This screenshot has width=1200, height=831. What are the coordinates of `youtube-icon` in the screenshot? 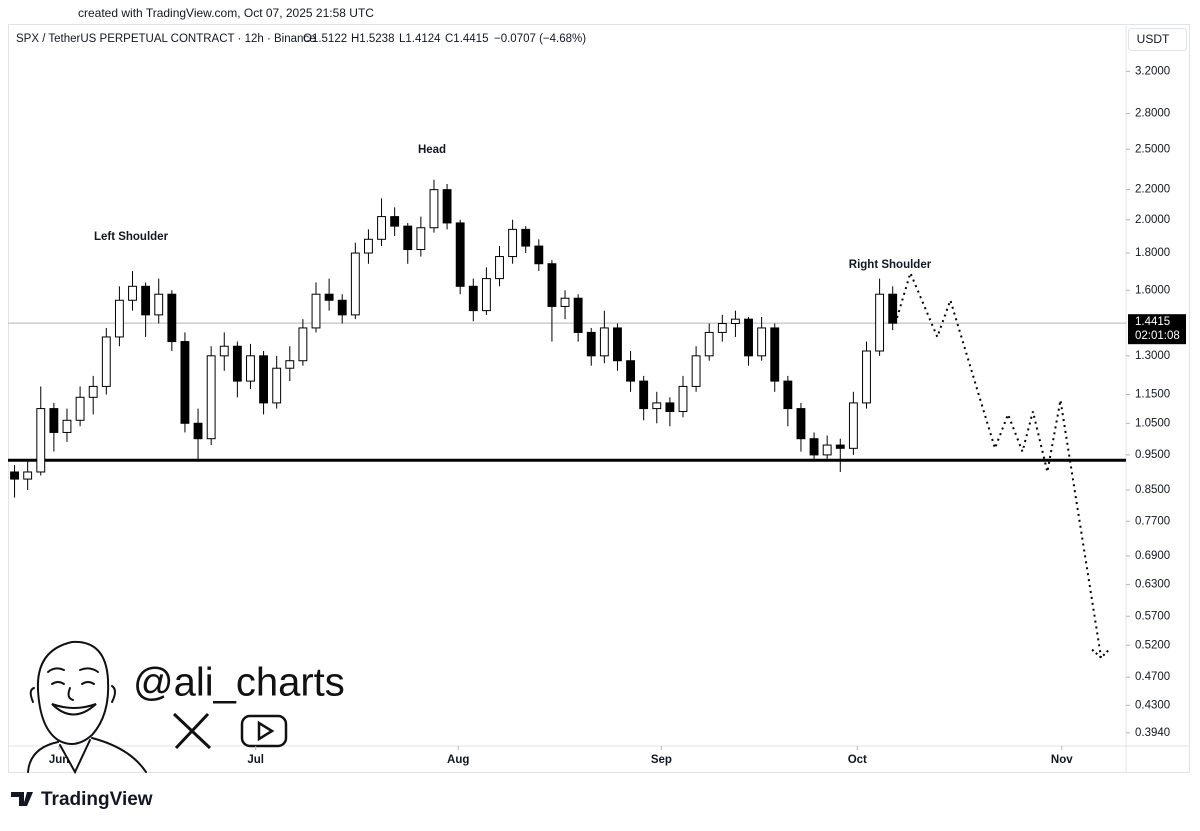 It's located at (264, 731).